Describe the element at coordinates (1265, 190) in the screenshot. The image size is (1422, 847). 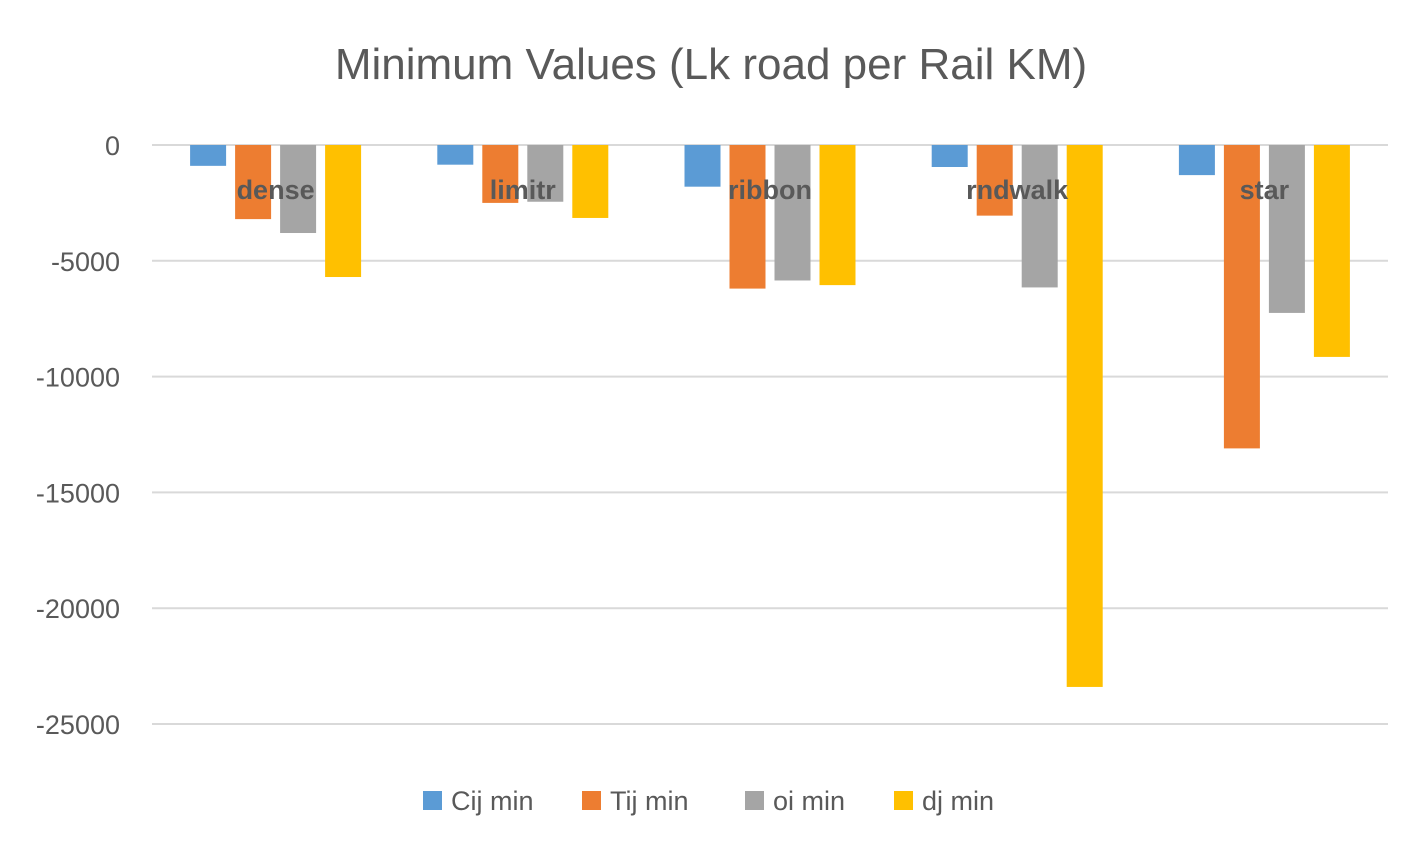
I see `category-label: star` at that location.